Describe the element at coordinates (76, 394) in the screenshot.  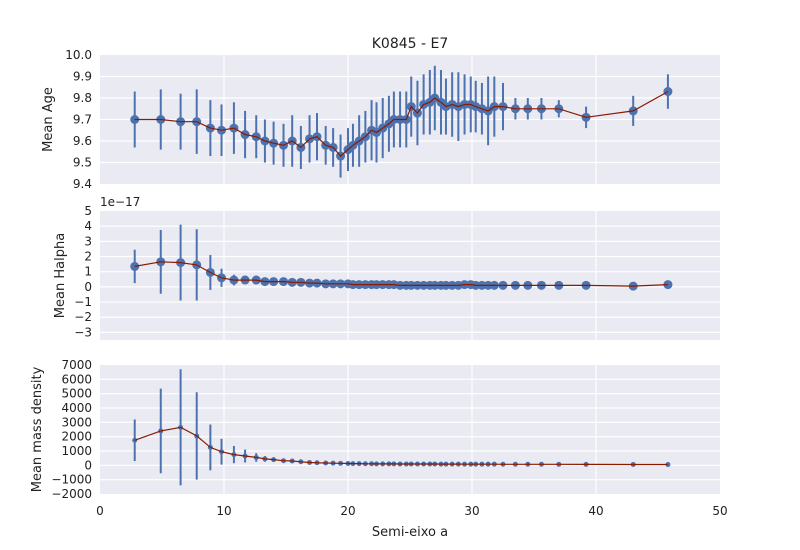
I see `y-tick-label: 5000` at that location.